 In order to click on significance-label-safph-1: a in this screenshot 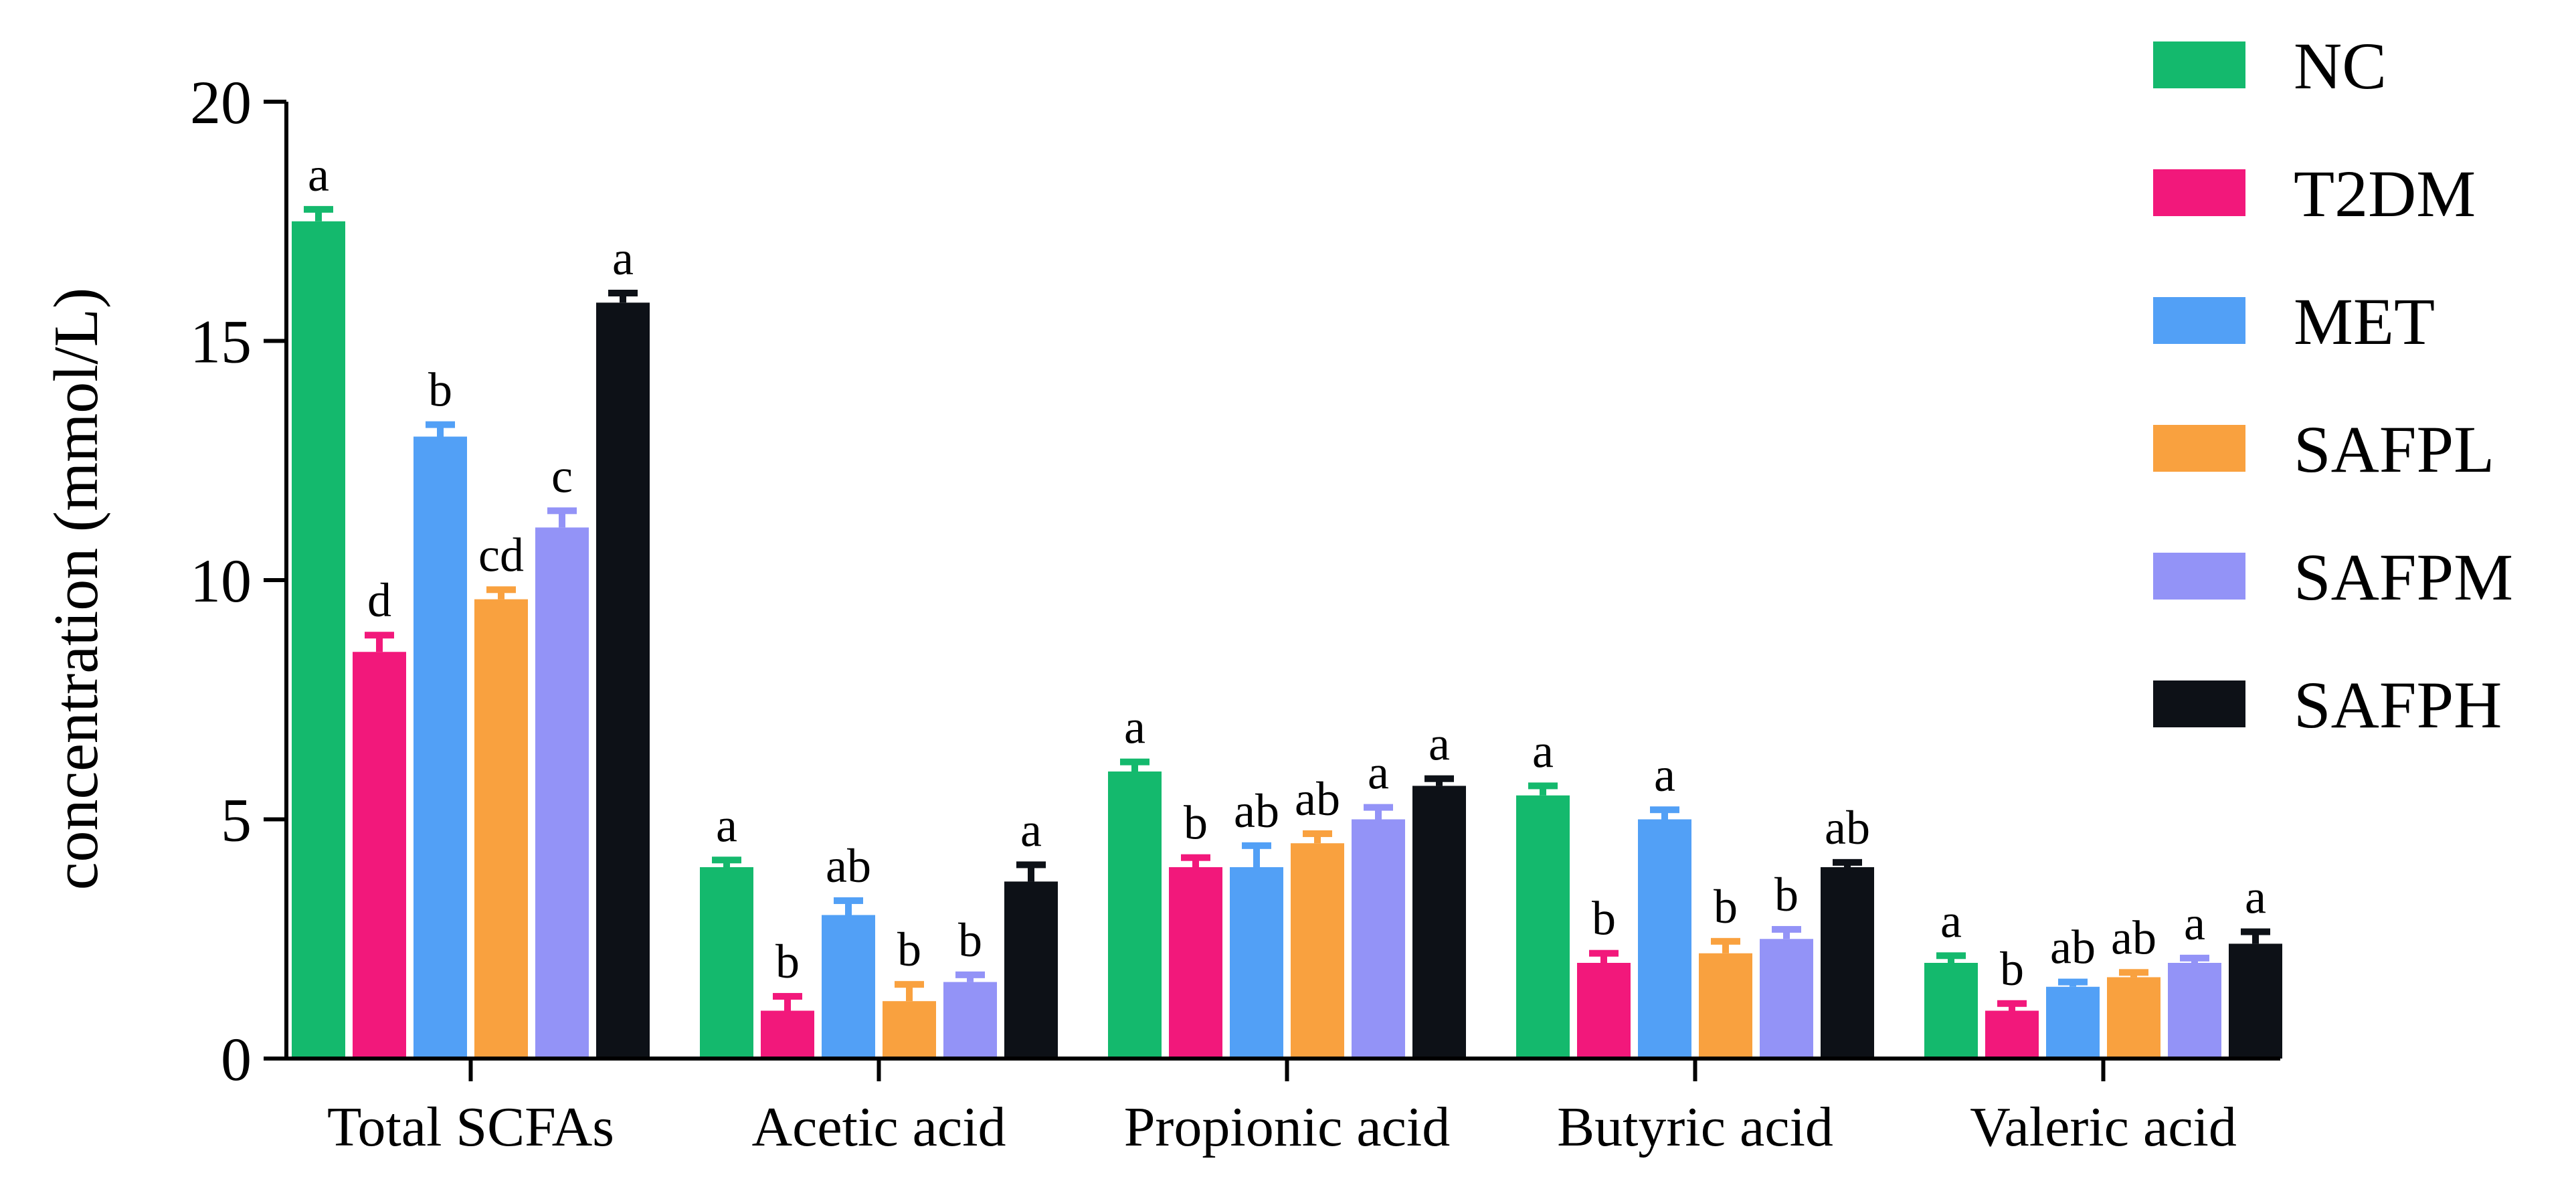, I will do `click(1031, 829)`.